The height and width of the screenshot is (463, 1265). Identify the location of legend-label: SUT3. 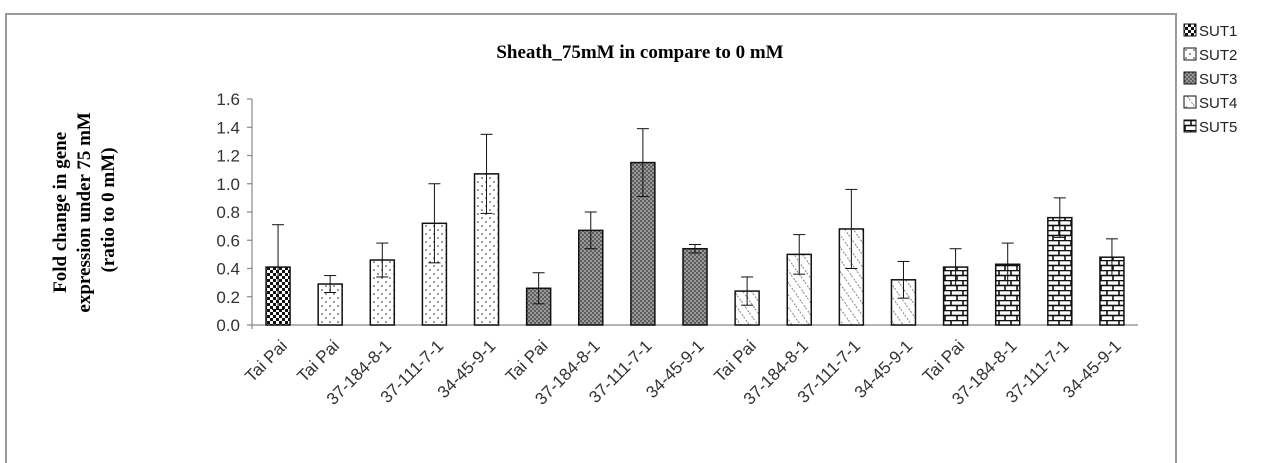
(1218, 79).